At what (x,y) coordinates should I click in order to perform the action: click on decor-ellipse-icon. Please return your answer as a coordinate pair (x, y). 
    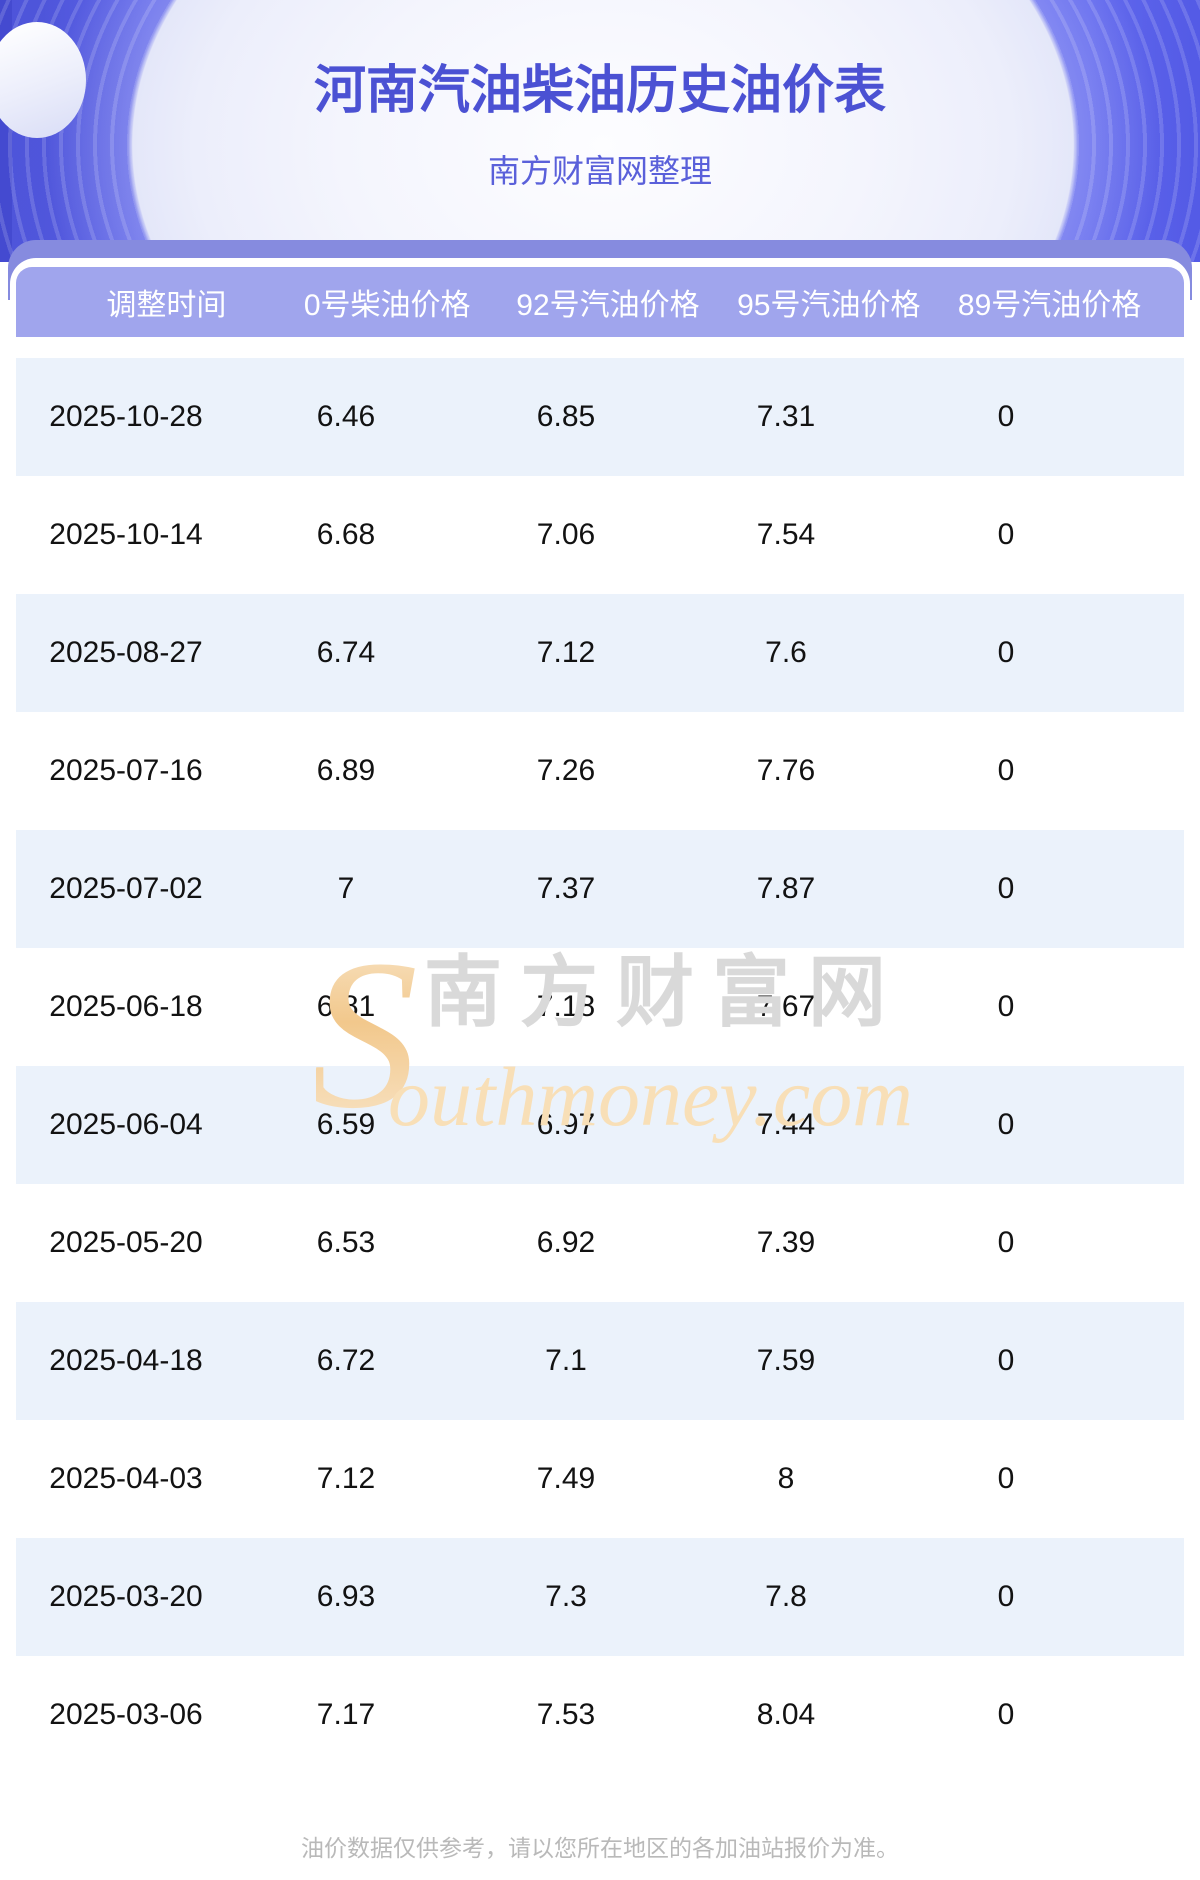
    Looking at the image, I should click on (43, 80).